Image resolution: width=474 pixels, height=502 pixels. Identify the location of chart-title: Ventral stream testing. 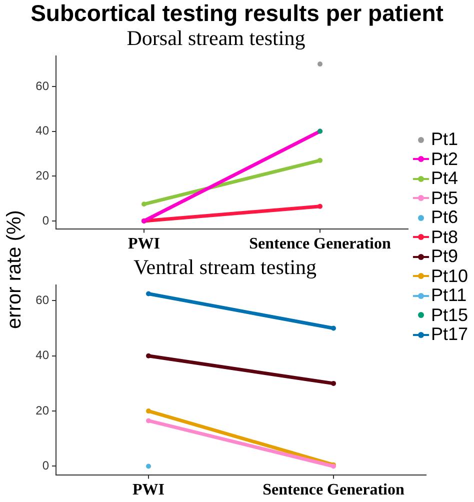
(225, 267).